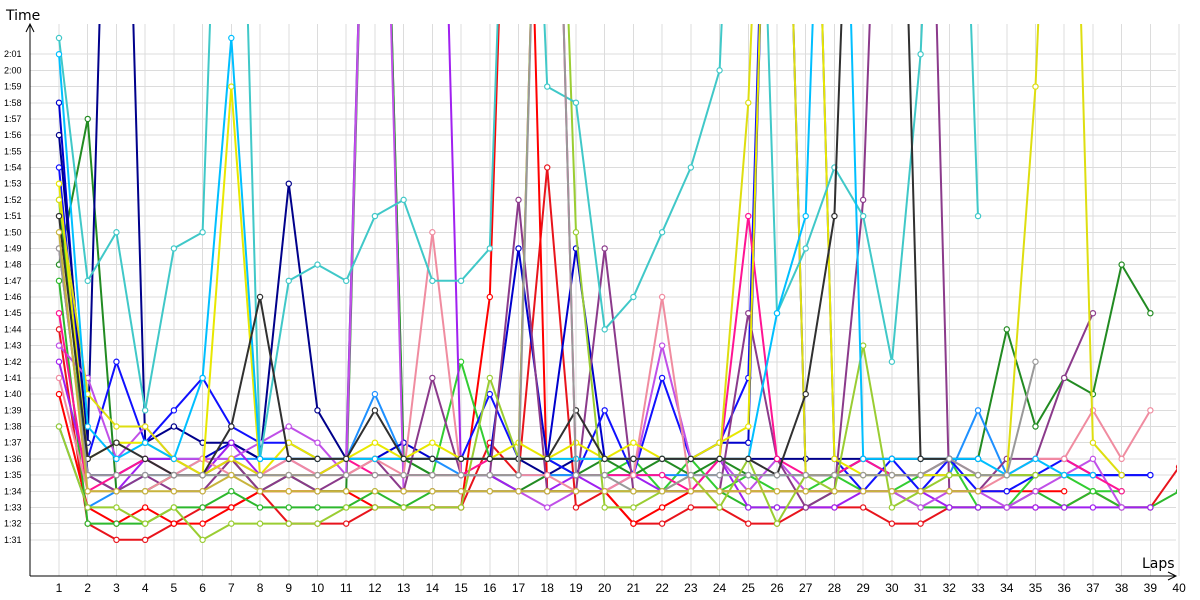 This screenshot has width=1200, height=600. I want to click on x-tick-label: 10, so click(318, 588).